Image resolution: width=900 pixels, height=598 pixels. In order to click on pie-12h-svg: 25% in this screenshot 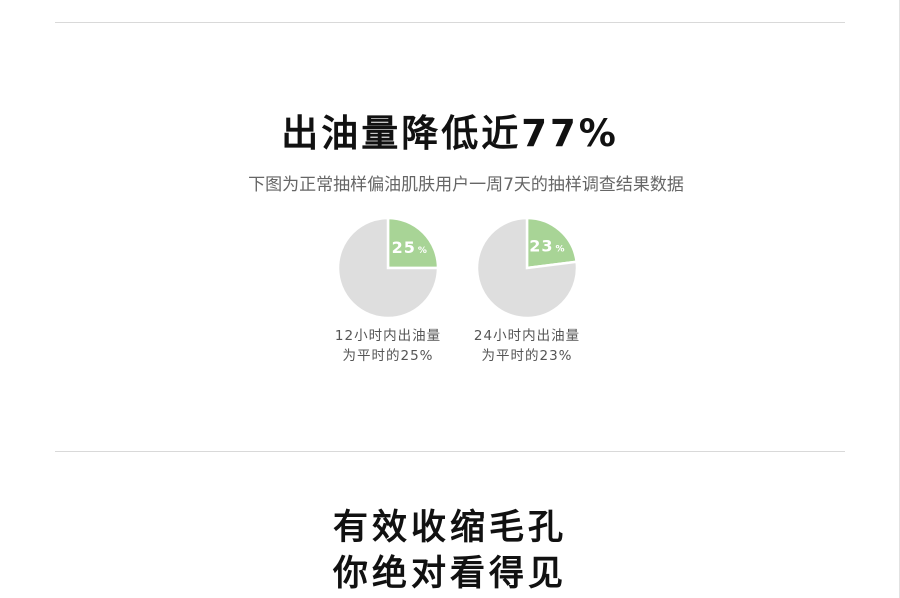, I will do `click(388, 268)`.